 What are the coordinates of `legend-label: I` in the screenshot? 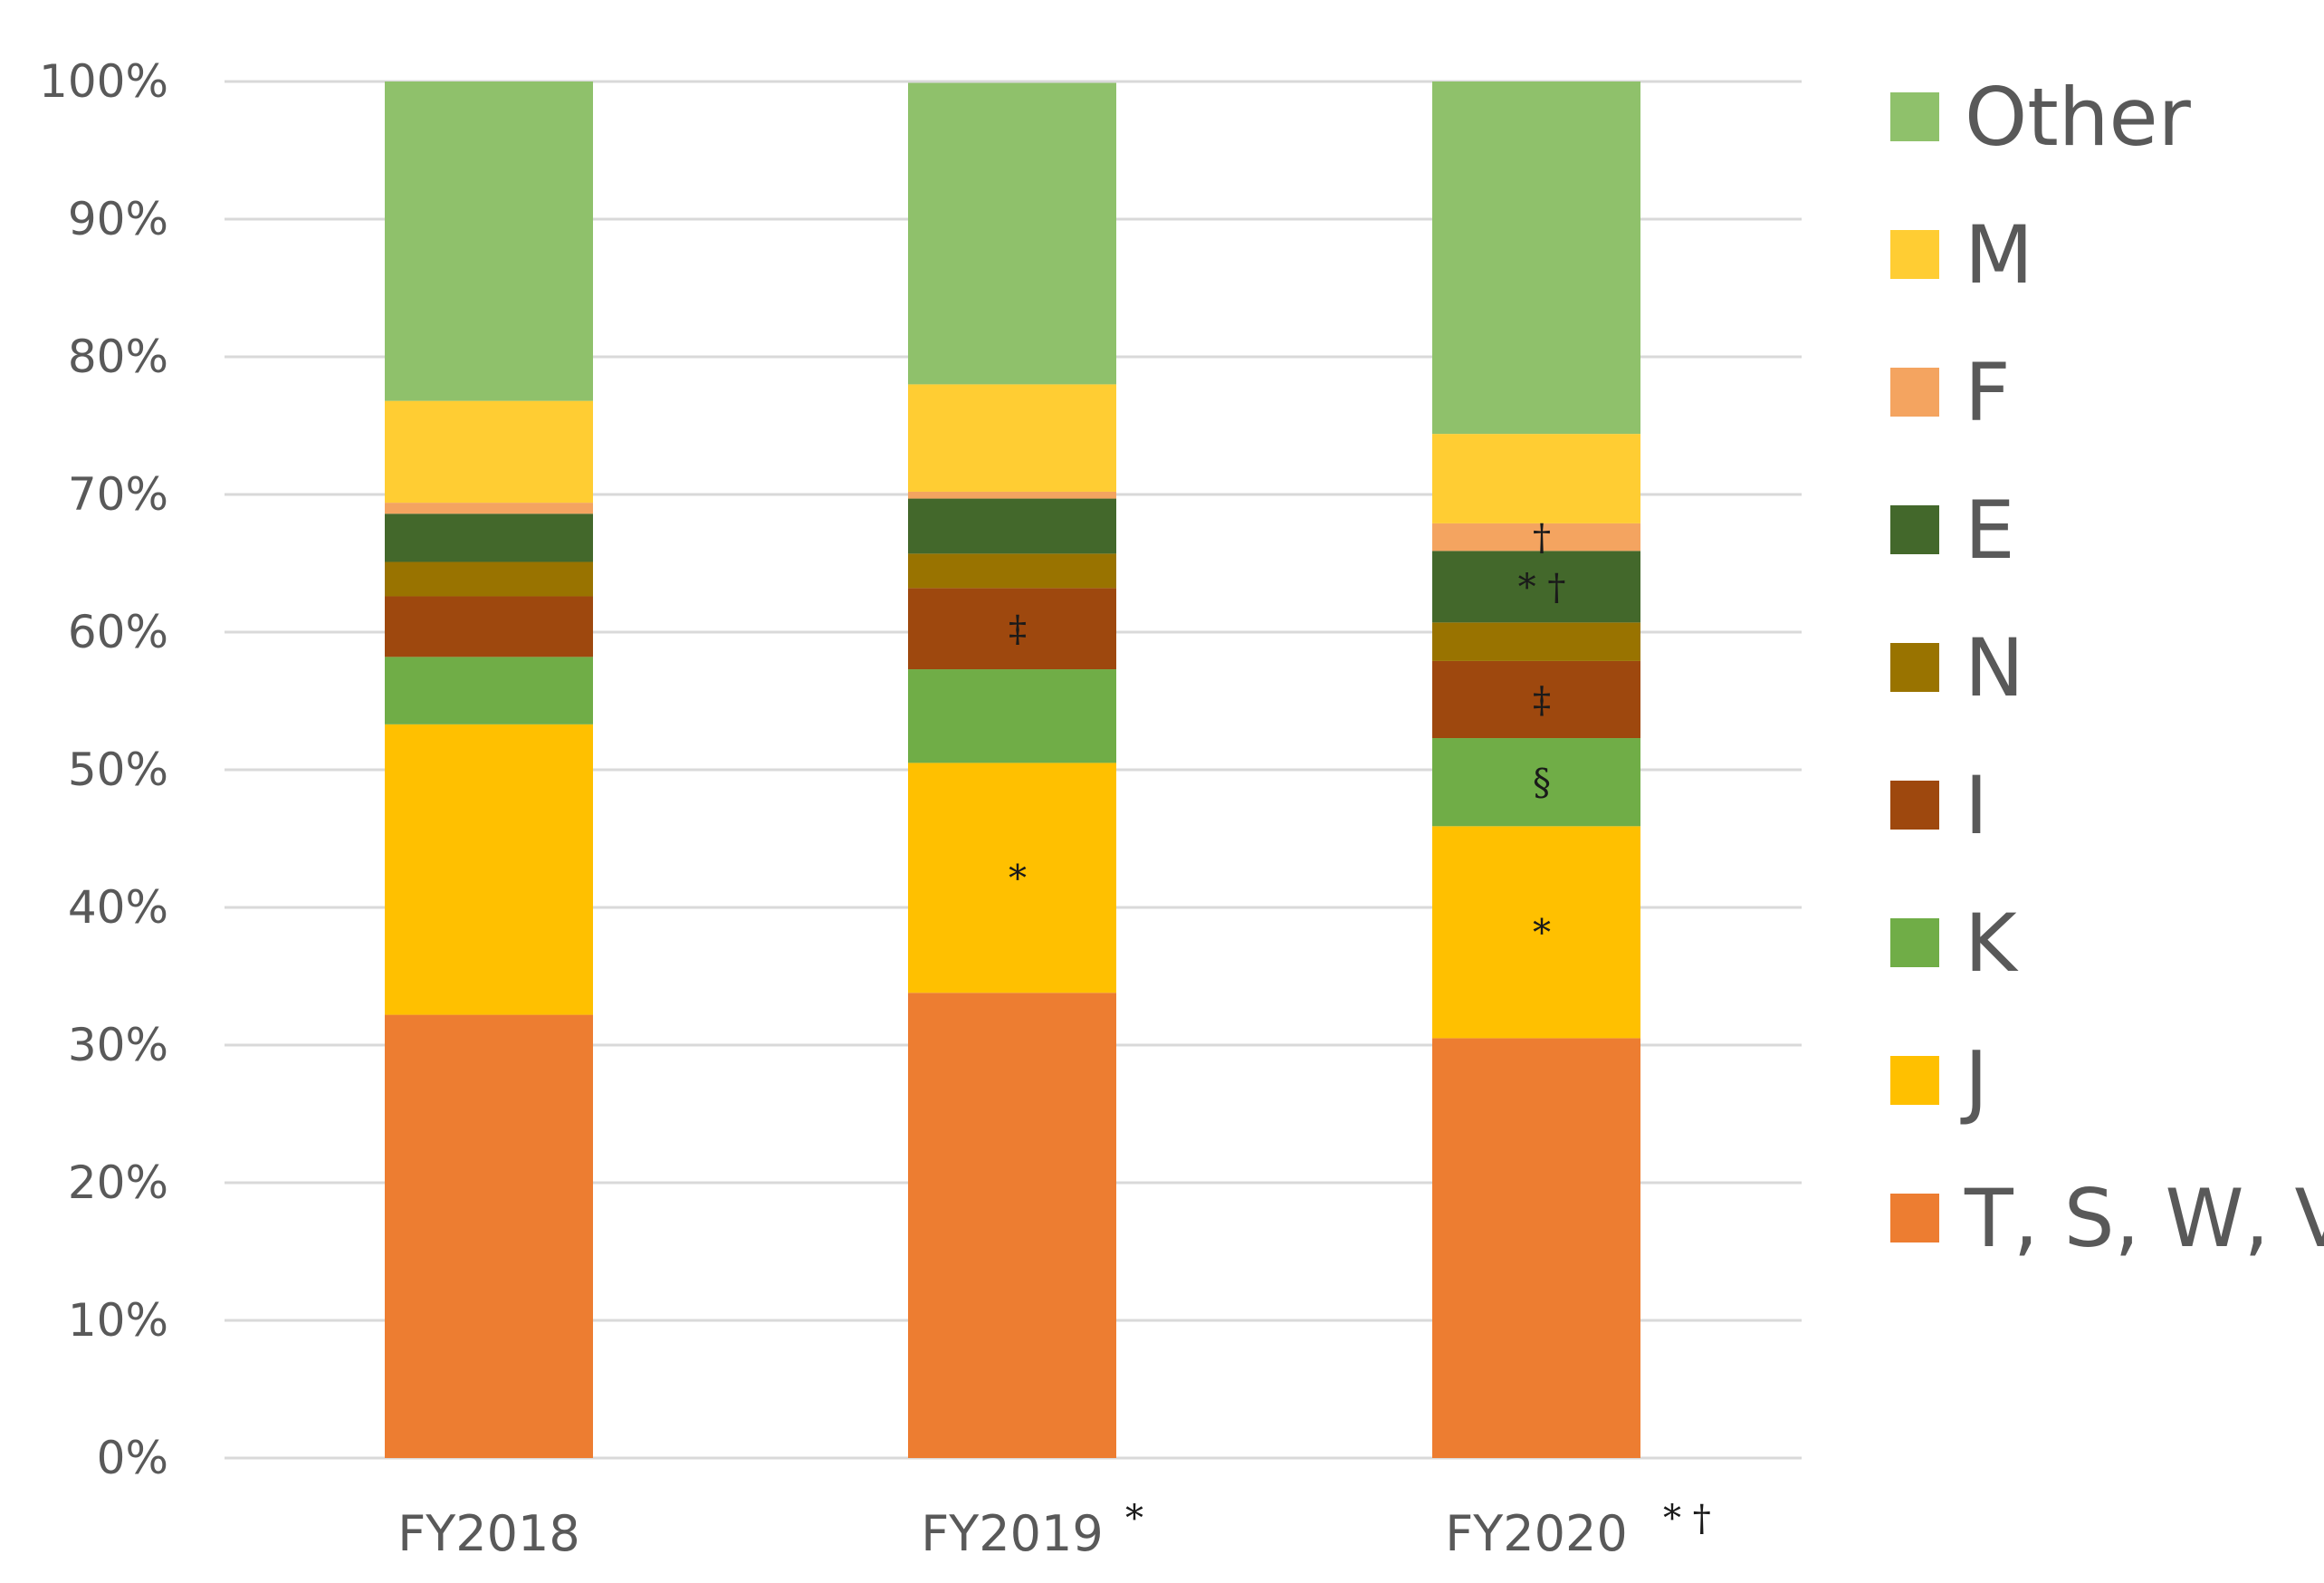 It's located at (1976, 806).